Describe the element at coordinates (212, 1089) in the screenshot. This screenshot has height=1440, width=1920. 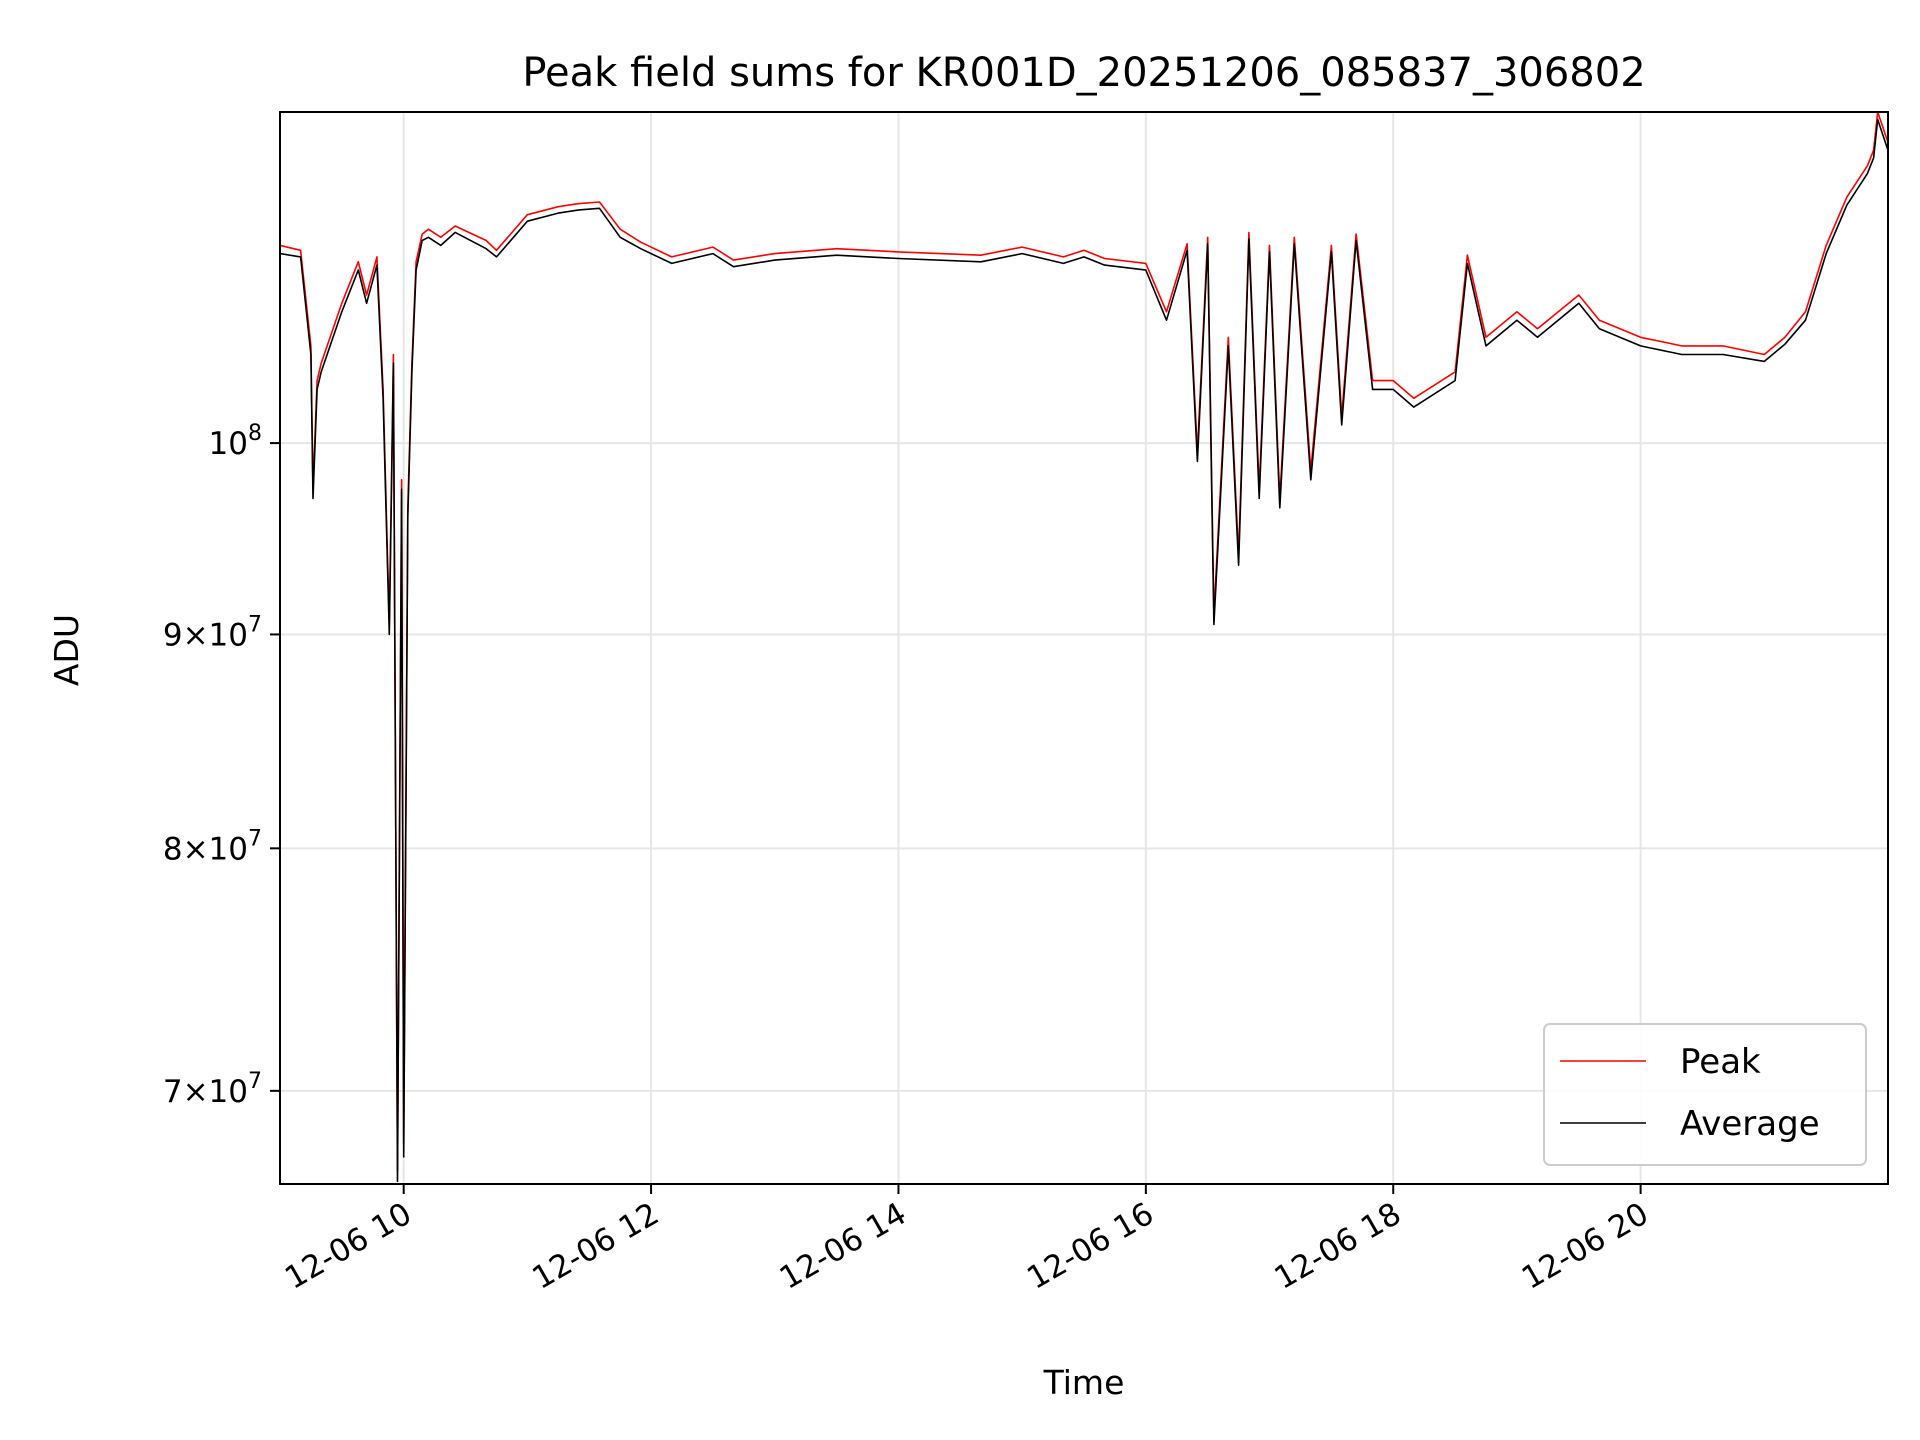
I see `y-tick-label: 7×107` at that location.